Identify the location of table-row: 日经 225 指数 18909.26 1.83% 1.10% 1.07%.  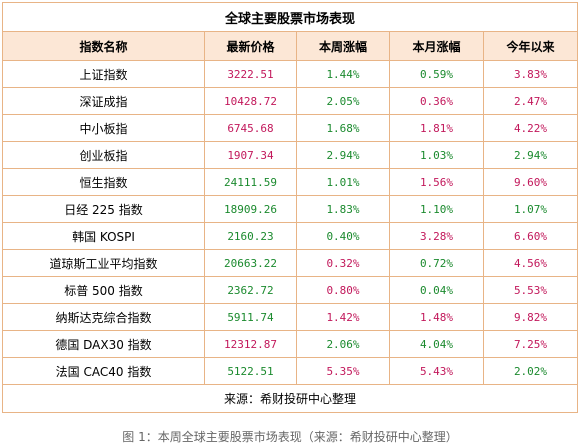
(290, 209).